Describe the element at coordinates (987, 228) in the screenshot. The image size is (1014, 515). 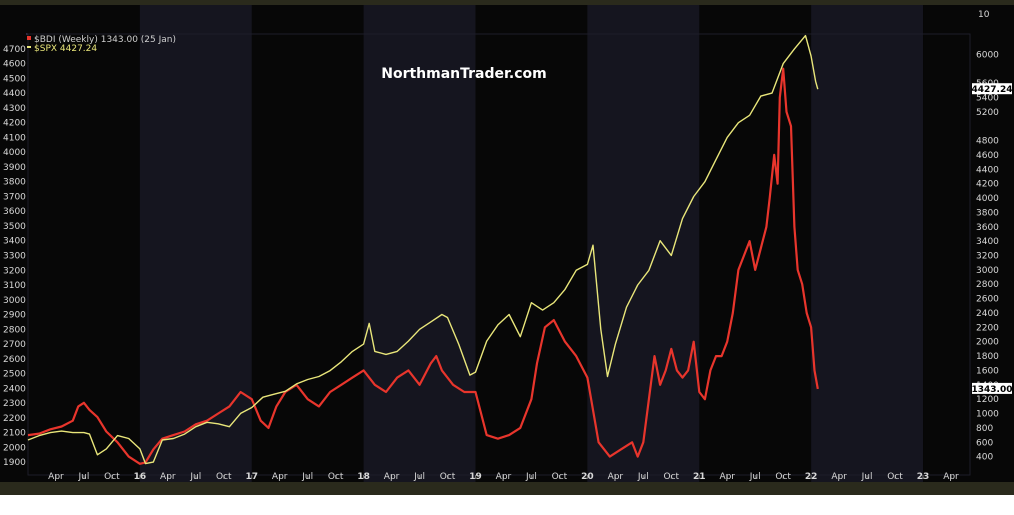
I see `right-tick-label: 3600` at that location.